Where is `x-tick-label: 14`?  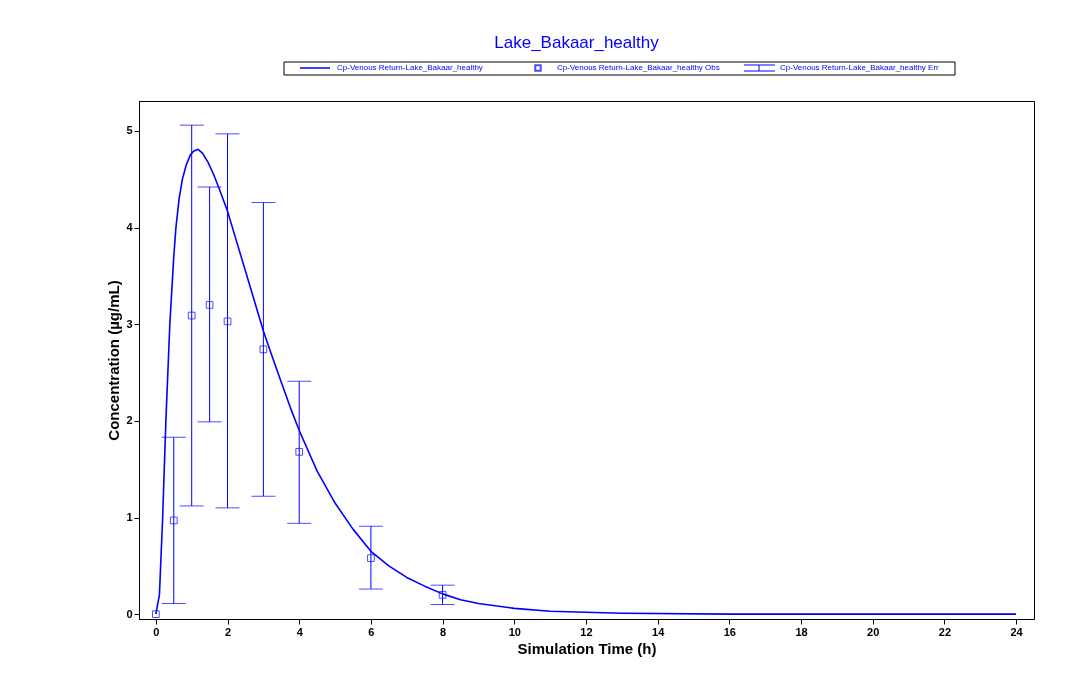
x-tick-label: 14 is located at coordinates (659, 631).